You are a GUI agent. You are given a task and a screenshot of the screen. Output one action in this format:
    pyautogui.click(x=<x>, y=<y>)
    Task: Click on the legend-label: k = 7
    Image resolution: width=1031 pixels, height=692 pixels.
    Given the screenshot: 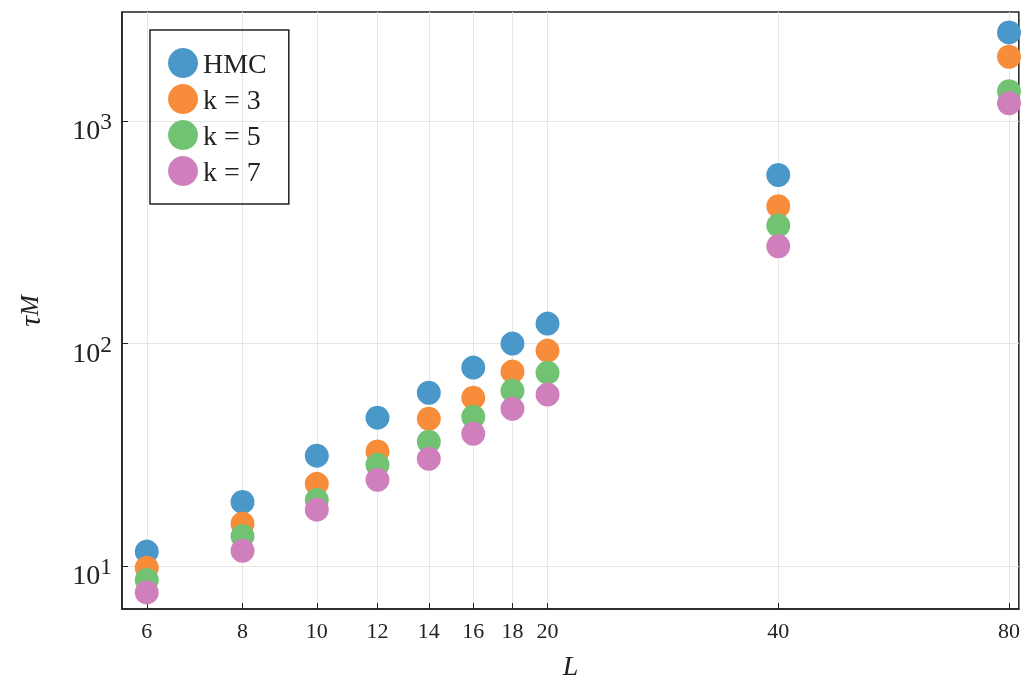 What is the action you would take?
    pyautogui.click(x=232, y=171)
    